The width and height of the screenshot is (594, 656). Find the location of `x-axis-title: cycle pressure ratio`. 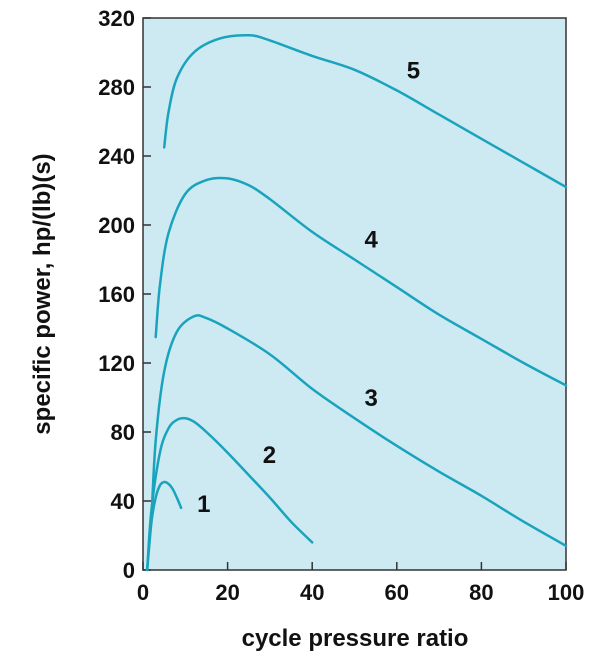

x-axis-title: cycle pressure ratio is located at coordinates (355, 638).